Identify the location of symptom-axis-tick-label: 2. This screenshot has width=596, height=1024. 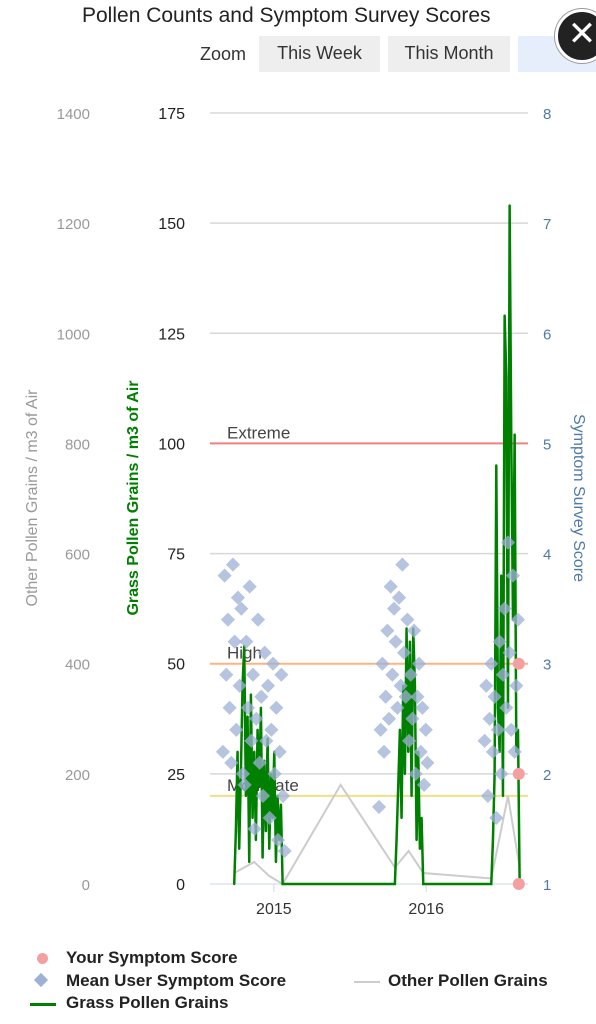
(547, 775).